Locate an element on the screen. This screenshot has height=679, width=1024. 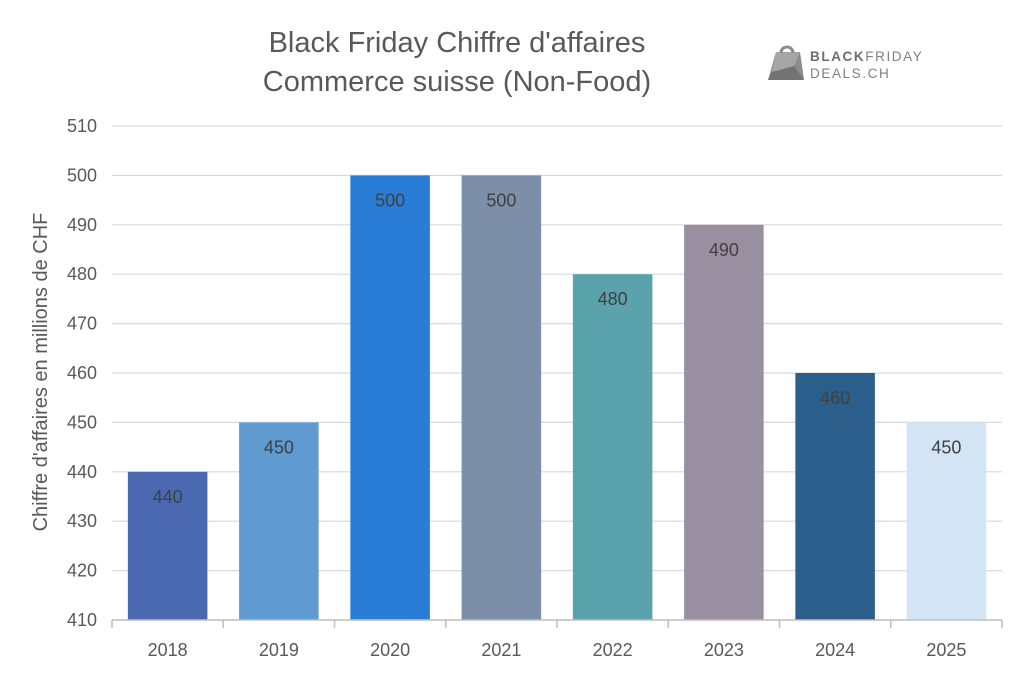
y-axis-title: Chiffre d'affaires en millions de CHF is located at coordinates (41, 372).